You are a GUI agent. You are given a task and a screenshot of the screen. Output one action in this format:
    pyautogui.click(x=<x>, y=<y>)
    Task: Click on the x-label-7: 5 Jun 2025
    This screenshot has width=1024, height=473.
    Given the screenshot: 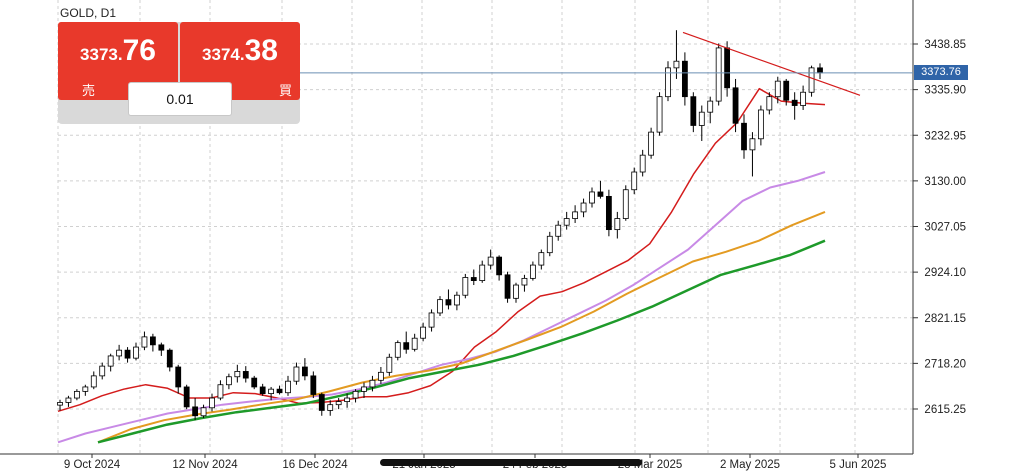 What is the action you would take?
    pyautogui.click(x=858, y=465)
    